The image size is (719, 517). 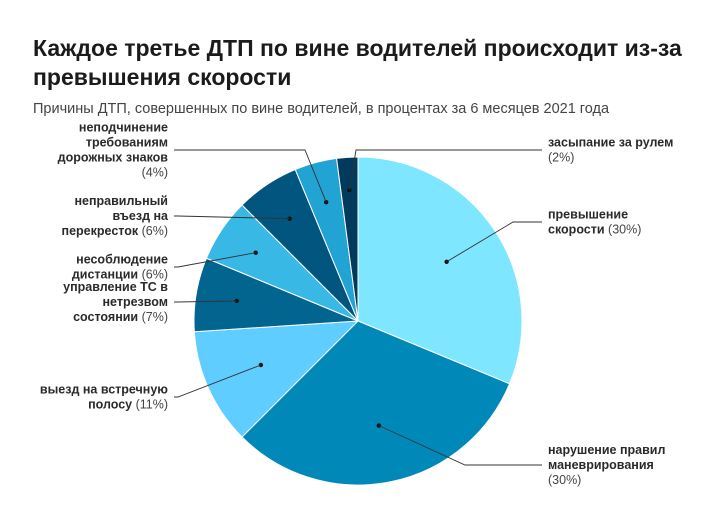 I want to click on slice-label-несоблюдение-дистанции: несоблюдение дистанции (6%), so click(x=120, y=267).